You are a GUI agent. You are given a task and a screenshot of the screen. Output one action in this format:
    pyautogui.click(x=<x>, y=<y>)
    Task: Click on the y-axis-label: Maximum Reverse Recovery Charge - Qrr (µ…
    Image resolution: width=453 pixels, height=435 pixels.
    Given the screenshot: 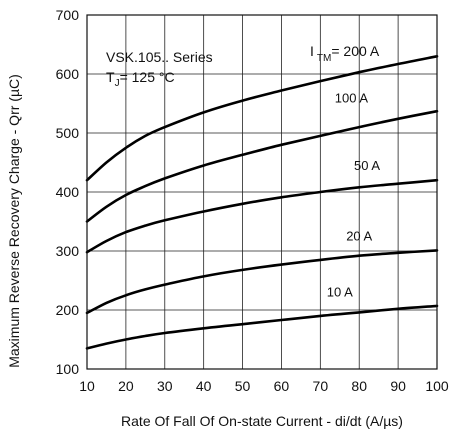 What is the action you would take?
    pyautogui.click(x=14, y=221)
    